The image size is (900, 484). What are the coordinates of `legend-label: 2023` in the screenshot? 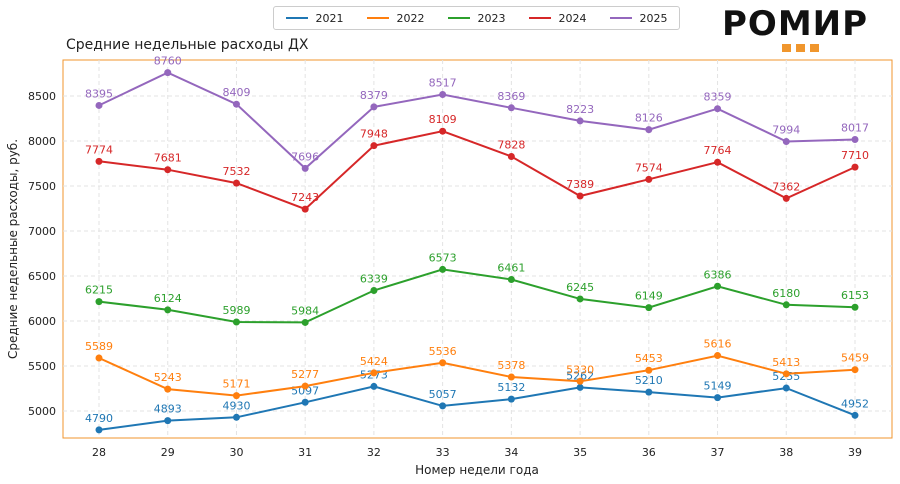 It's located at (491, 18).